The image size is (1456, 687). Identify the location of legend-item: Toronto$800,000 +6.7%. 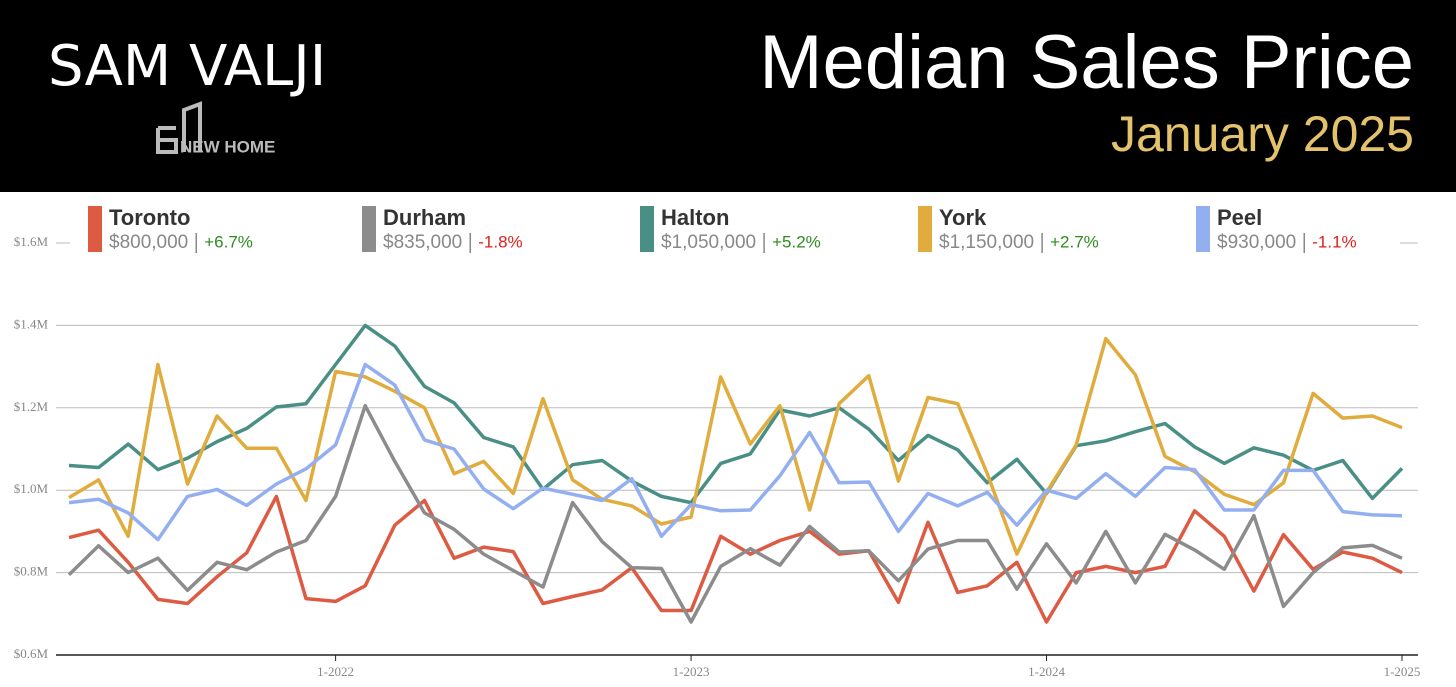
(170, 229).